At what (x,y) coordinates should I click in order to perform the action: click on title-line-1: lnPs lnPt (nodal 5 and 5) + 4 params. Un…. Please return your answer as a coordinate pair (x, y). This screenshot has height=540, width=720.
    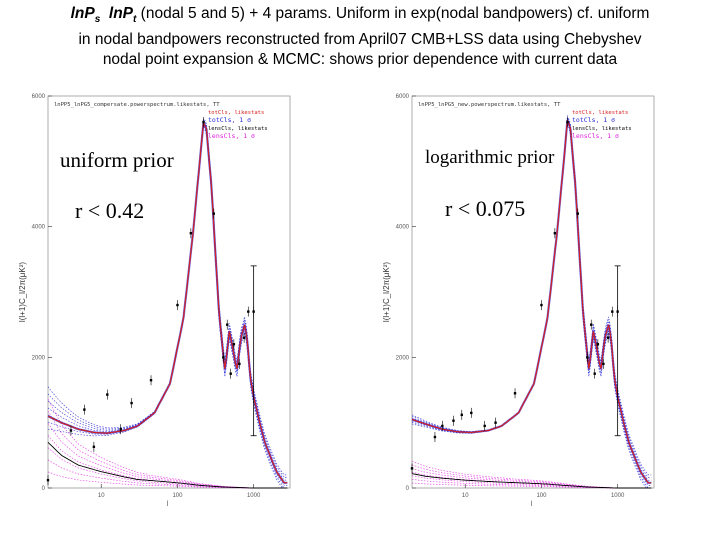
    Looking at the image, I should click on (360, 15).